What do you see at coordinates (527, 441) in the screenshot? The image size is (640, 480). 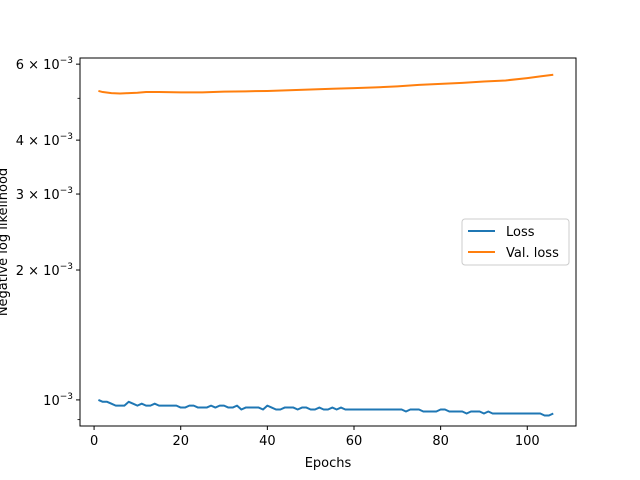 I see `x-tick-label: 100` at bounding box center [527, 441].